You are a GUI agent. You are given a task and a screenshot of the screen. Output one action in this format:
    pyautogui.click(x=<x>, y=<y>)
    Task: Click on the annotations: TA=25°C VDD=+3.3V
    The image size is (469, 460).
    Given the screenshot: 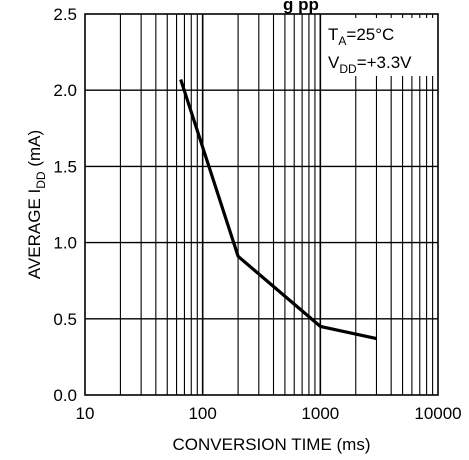 What is the action you would take?
    pyautogui.click(x=378, y=47)
    